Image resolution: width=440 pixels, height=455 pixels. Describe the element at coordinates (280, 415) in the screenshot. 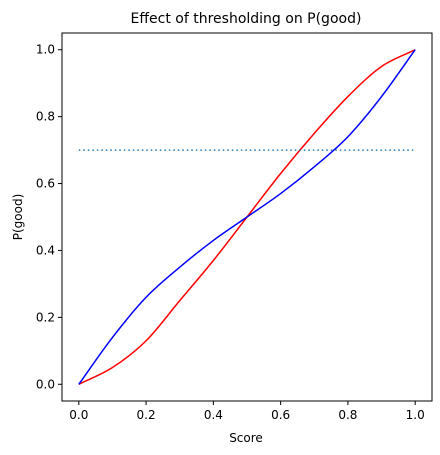

I see `x-tick-label: 0.6` at that location.